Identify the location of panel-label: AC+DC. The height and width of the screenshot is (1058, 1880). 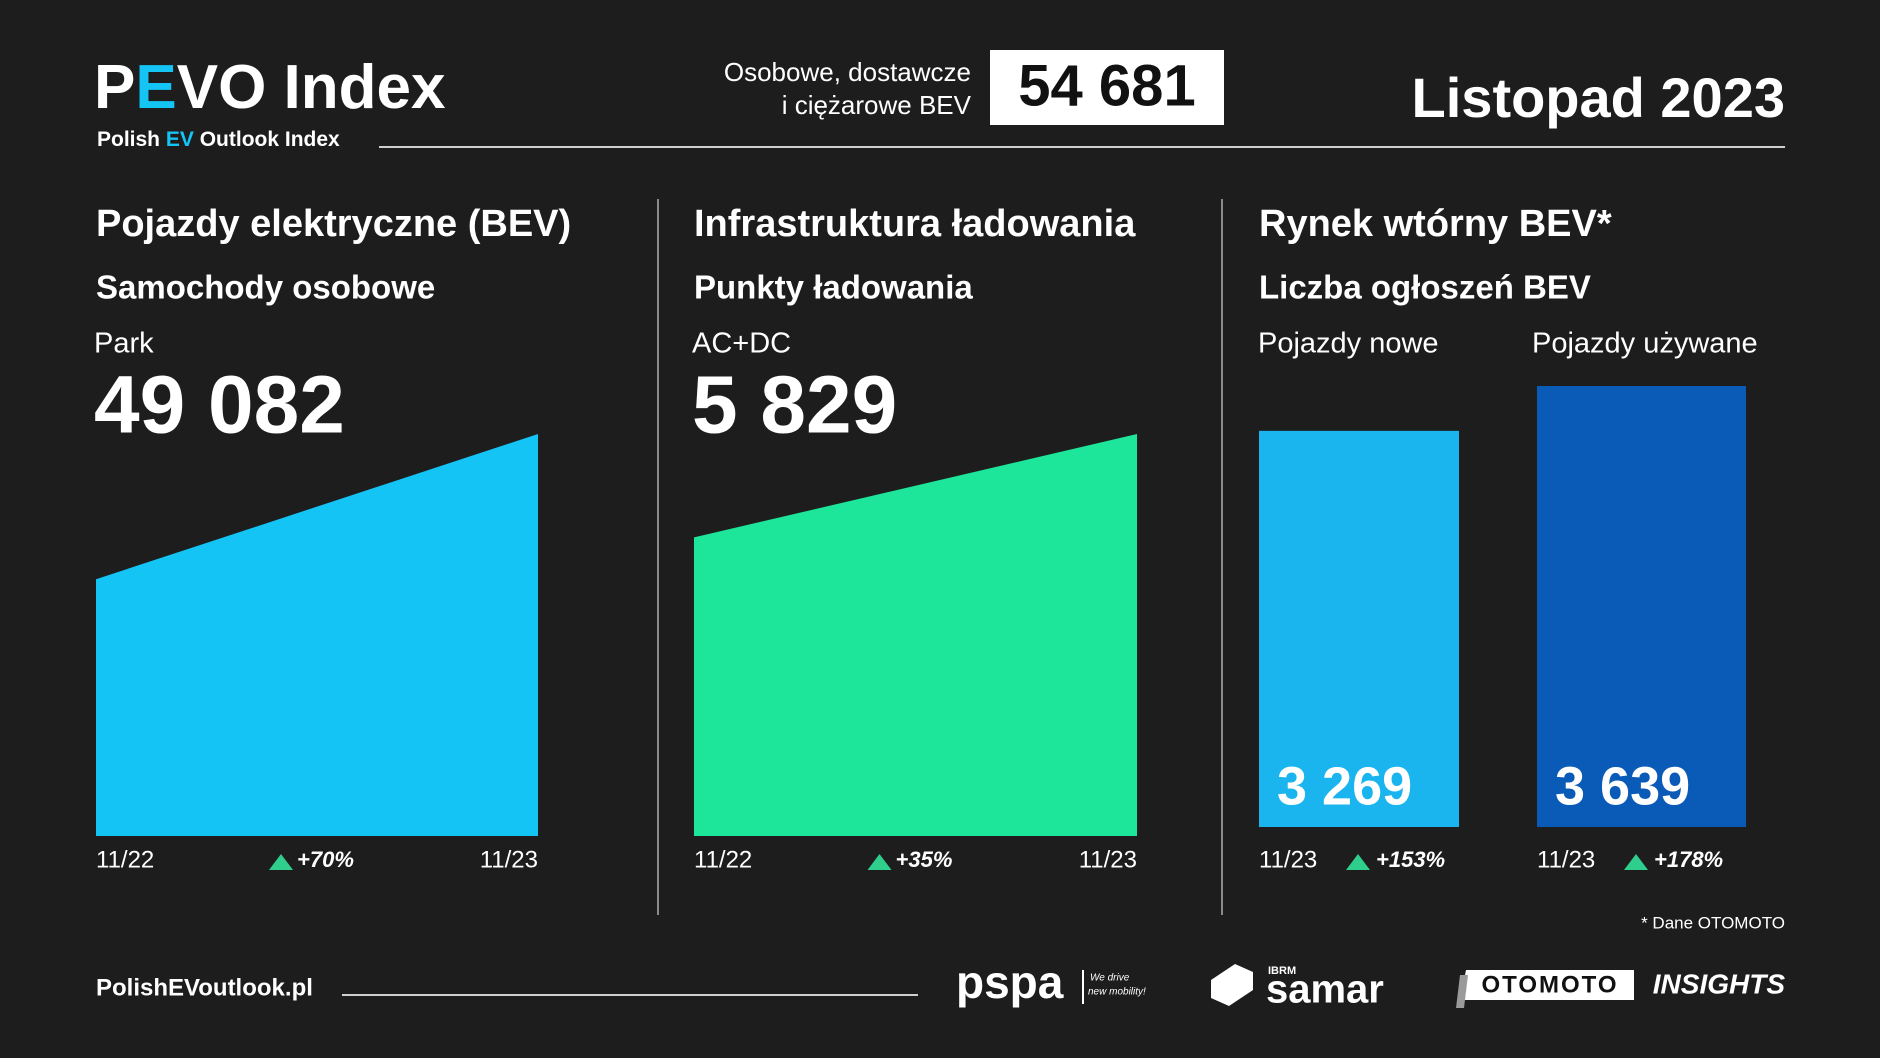
(741, 344).